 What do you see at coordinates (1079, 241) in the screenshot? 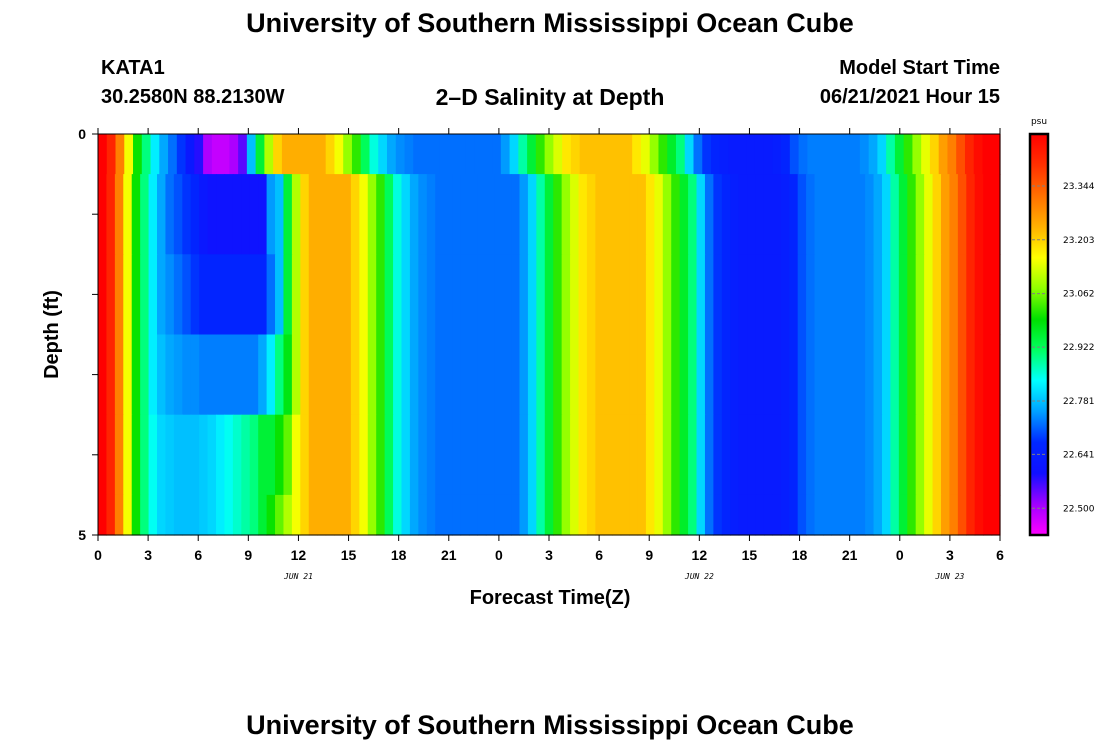
I see `colorbar-tick-label: 23.203` at bounding box center [1079, 241].